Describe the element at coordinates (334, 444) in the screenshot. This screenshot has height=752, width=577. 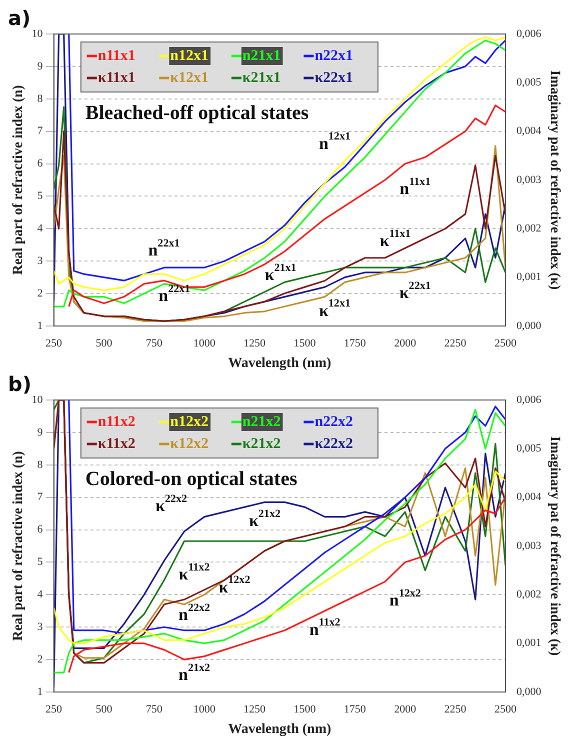
I see `legend-label: κ22x2` at that location.